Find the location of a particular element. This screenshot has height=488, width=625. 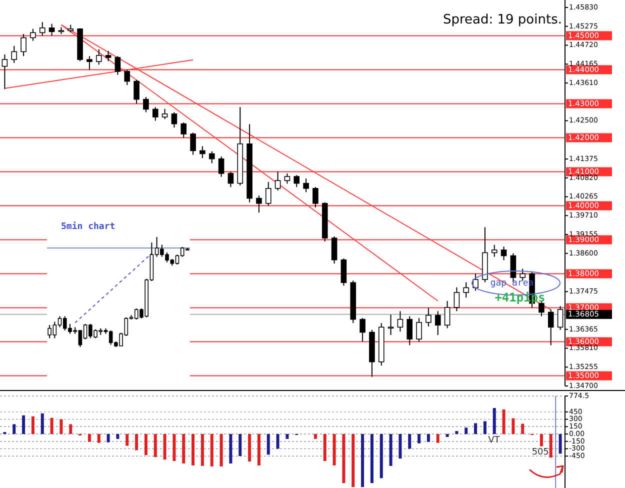

annotation: VT is located at coordinates (494, 440).